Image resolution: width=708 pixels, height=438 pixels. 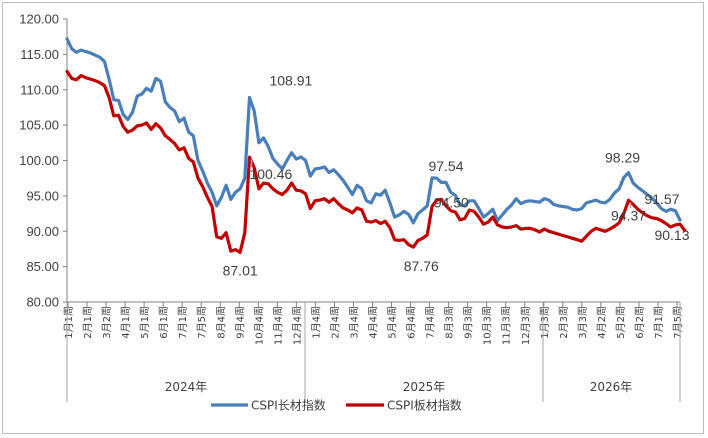 What do you see at coordinates (221, 322) in the screenshot?
I see `x-tick-label: 8月4周` at bounding box center [221, 322].